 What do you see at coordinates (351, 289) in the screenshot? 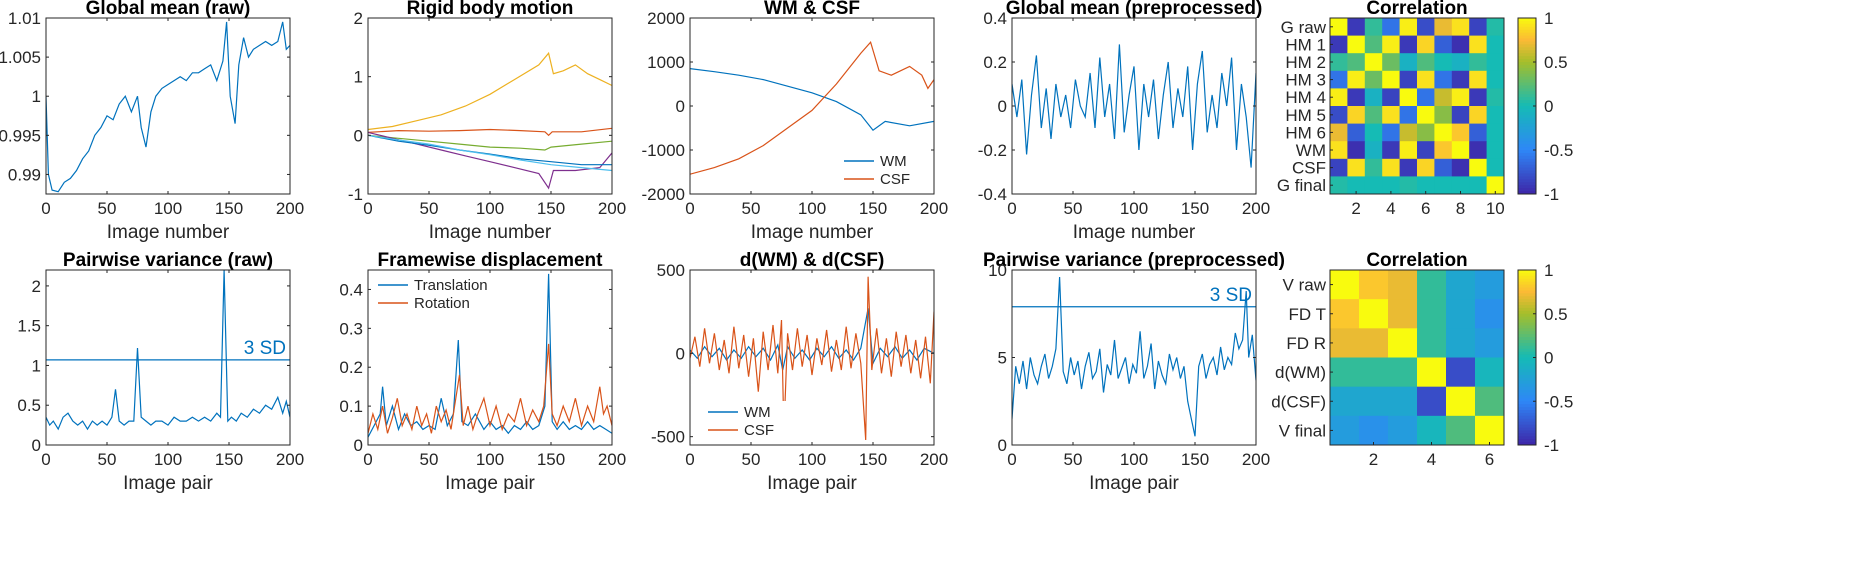
I see `y-tick-label: 0.4` at bounding box center [351, 289].